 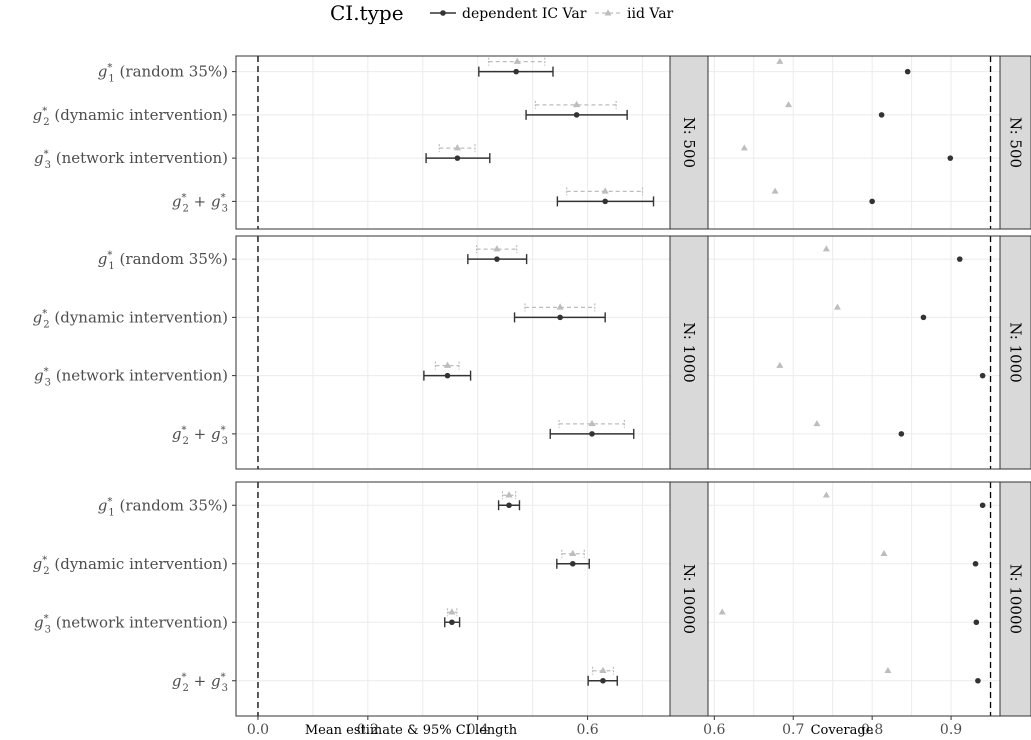 What do you see at coordinates (650, 14) in the screenshot?
I see `legend-label-iid: iid Var` at bounding box center [650, 14].